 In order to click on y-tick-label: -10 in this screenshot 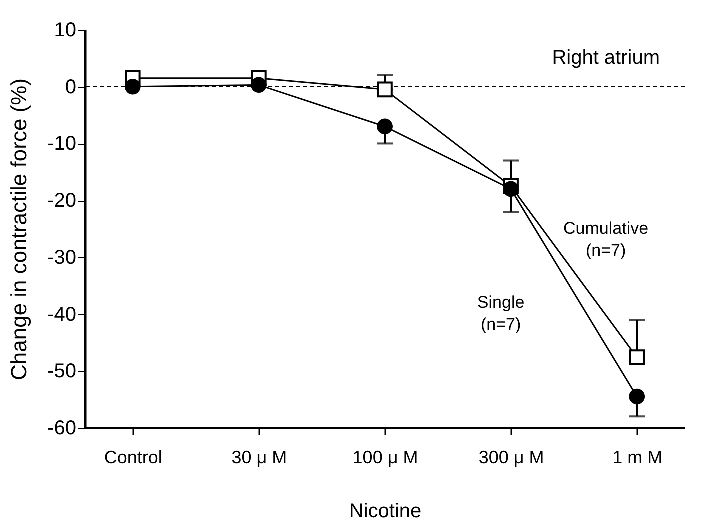, I will do `click(62, 144)`.